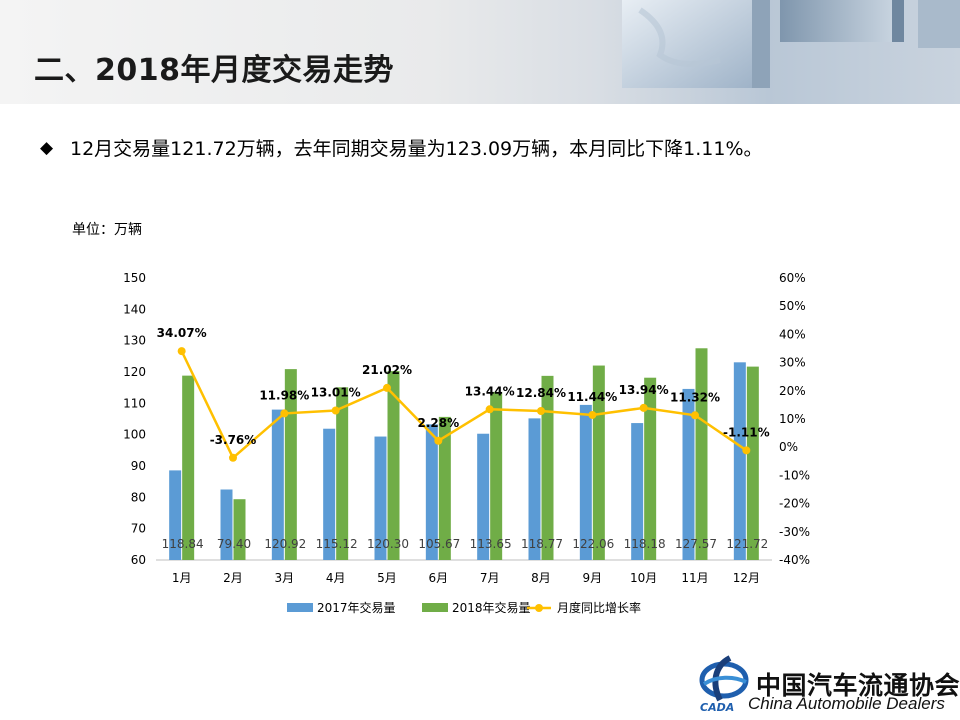 The image size is (960, 720). What do you see at coordinates (134, 403) in the screenshot?
I see `left-tick-label: 110` at bounding box center [134, 403].